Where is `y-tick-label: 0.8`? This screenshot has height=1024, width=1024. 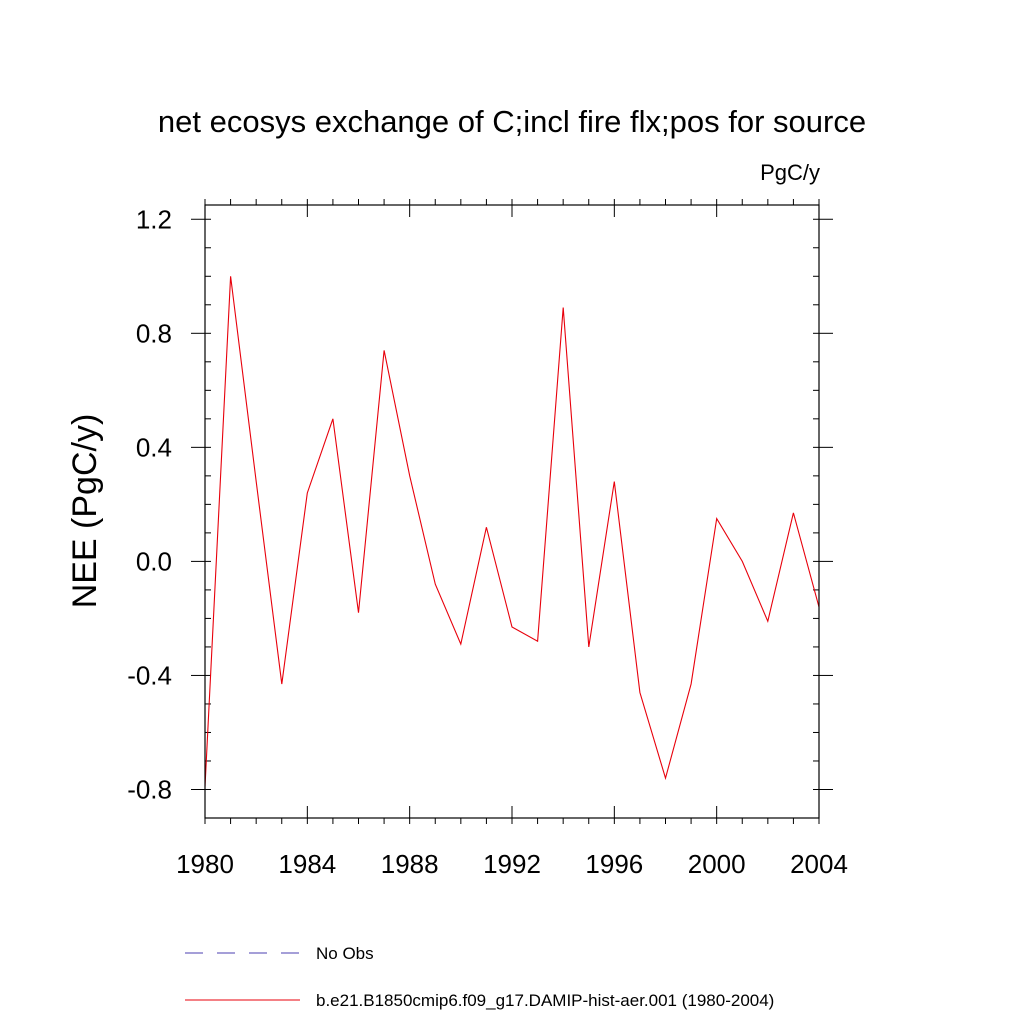
y-tick-label: 0.8 is located at coordinates (154, 333).